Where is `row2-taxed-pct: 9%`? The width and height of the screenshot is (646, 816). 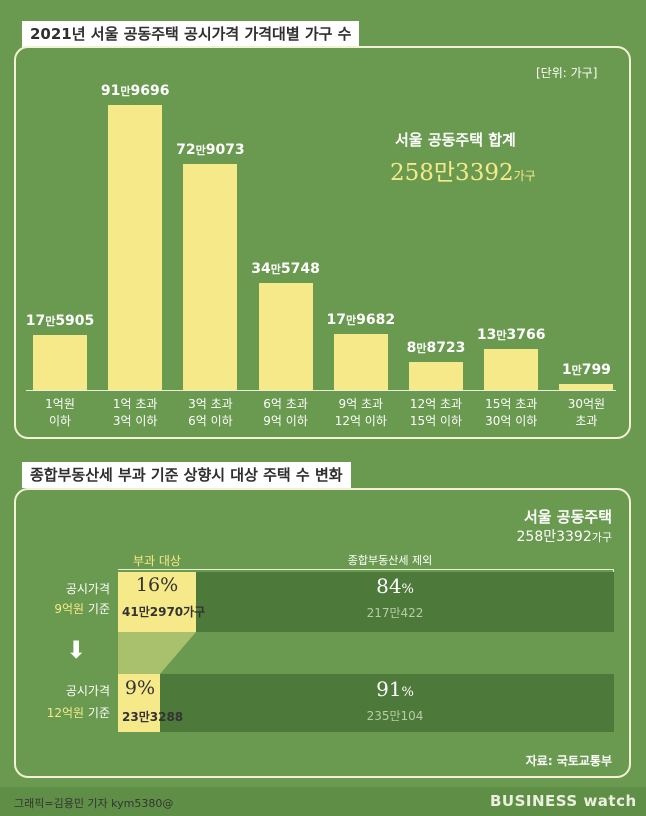
row2-taxed-pct: 9% is located at coordinates (140, 688).